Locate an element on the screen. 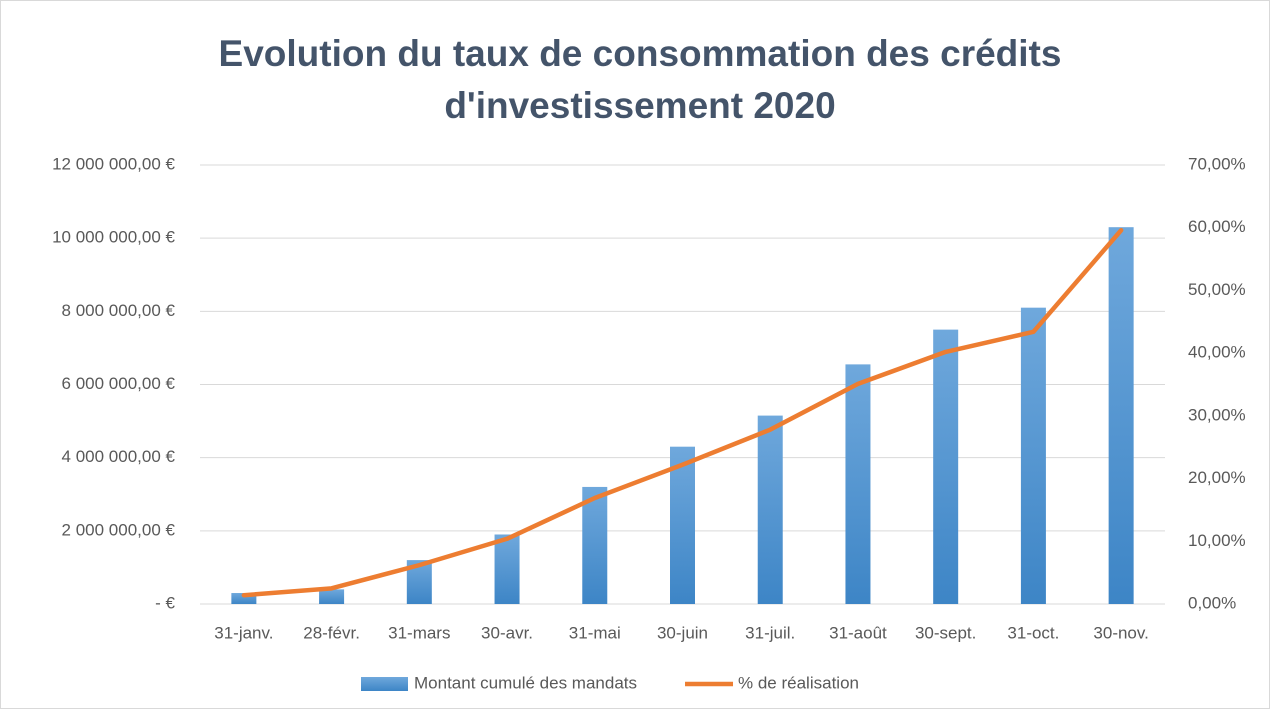 The height and width of the screenshot is (709, 1270). y-tick-label: - € is located at coordinates (165, 602).